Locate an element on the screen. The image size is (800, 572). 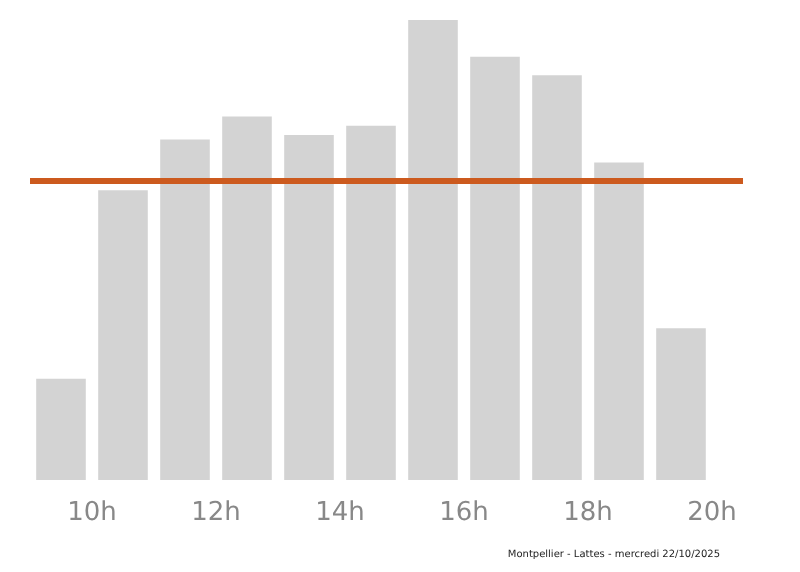
x-tick-label: 20h is located at coordinates (712, 513).